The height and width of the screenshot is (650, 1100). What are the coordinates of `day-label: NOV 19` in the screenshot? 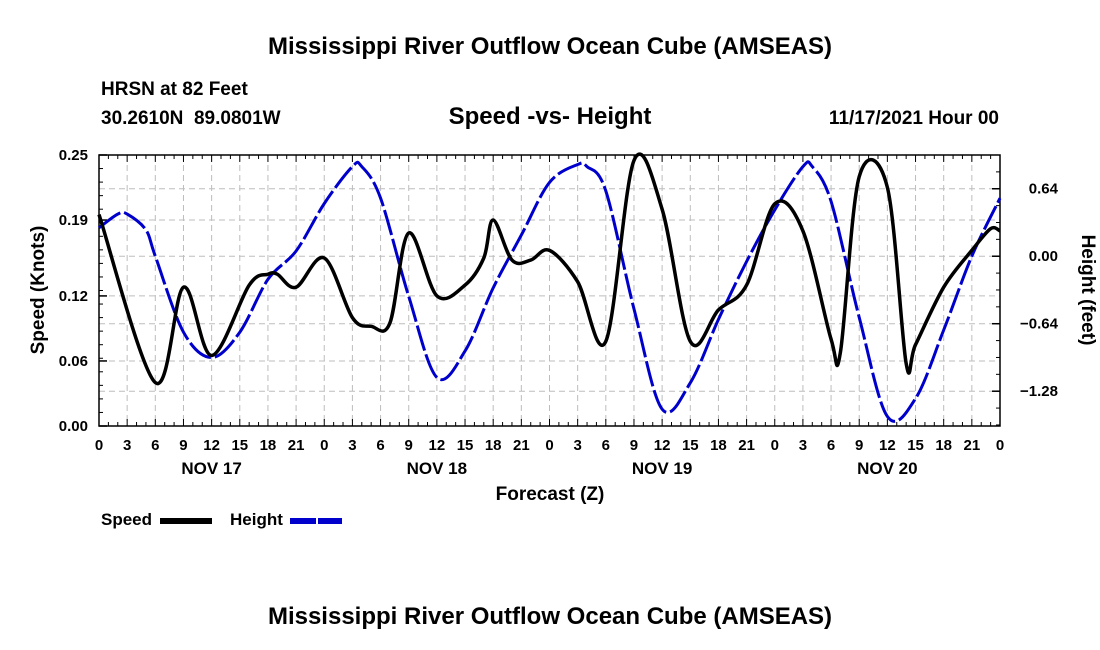 It's located at (662, 468).